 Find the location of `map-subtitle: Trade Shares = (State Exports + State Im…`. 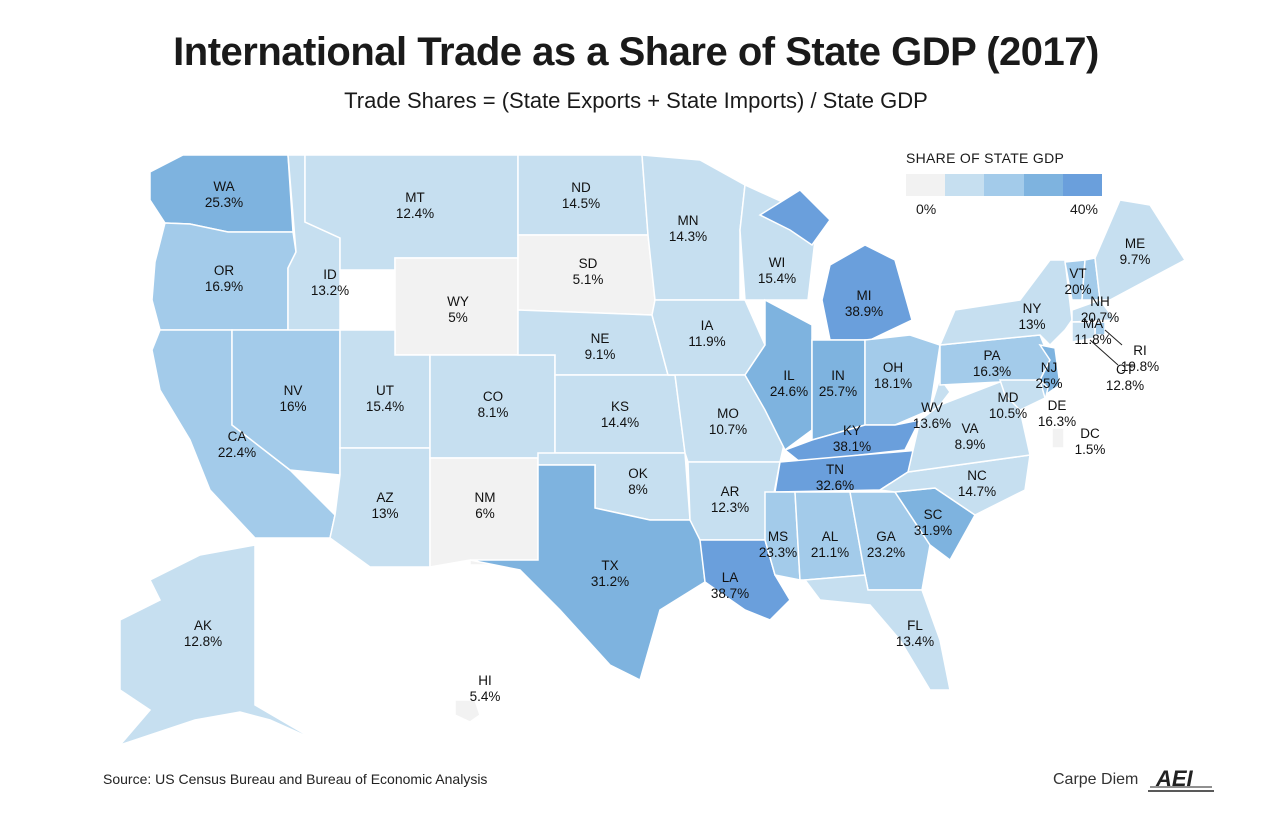

map-subtitle: Trade Shares = (State Exports + State Im… is located at coordinates (636, 100).